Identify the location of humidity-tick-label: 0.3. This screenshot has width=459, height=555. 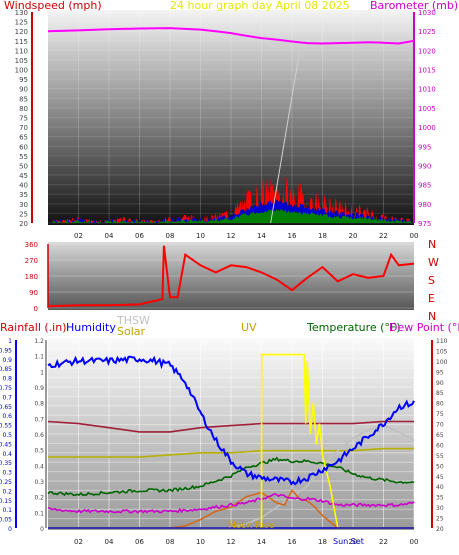
(39, 482).